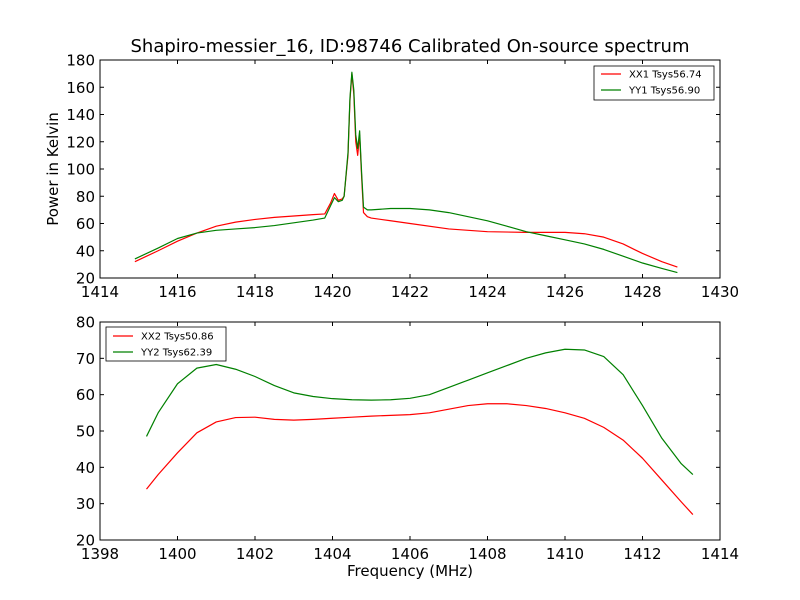  Describe the element at coordinates (255, 554) in the screenshot. I see `bottom-x-tick-label: 1402` at that location.